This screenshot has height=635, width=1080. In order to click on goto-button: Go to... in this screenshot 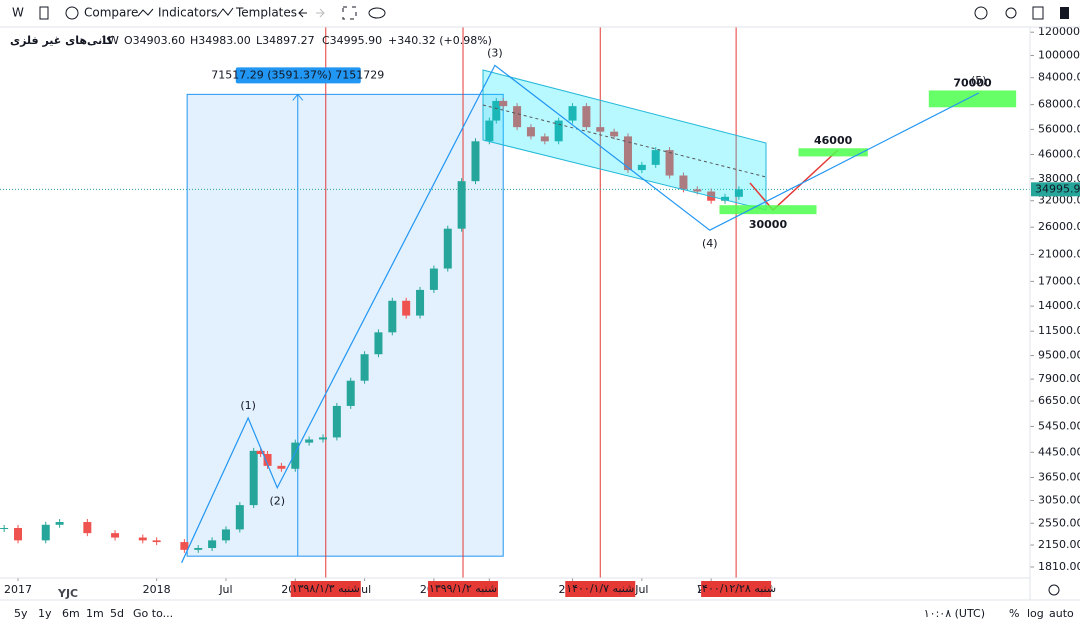, I will do `click(153, 613)`.